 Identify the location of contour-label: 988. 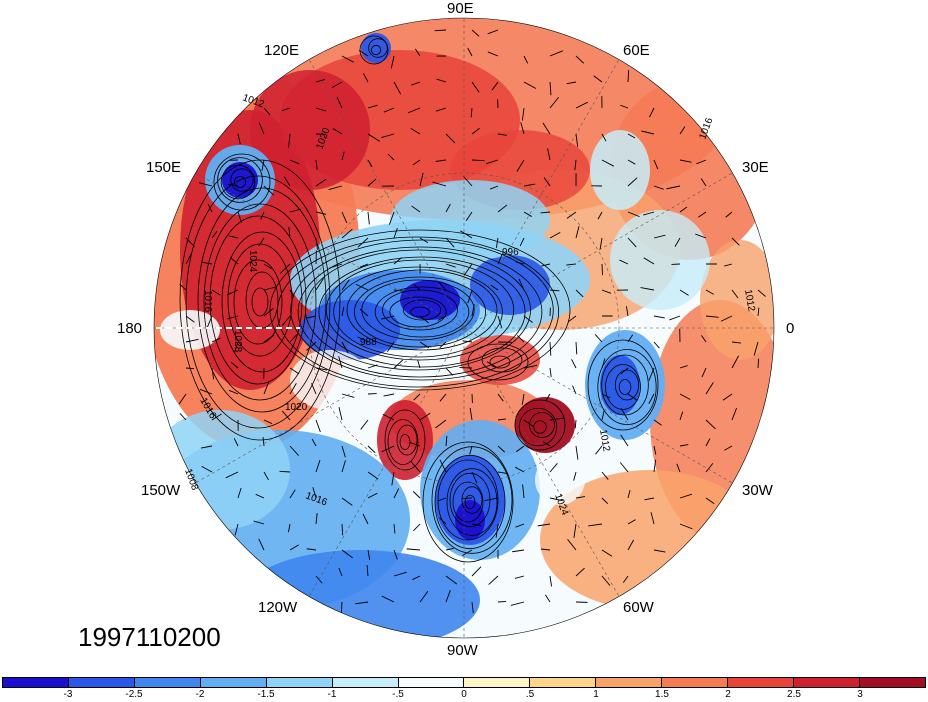
(368, 342).